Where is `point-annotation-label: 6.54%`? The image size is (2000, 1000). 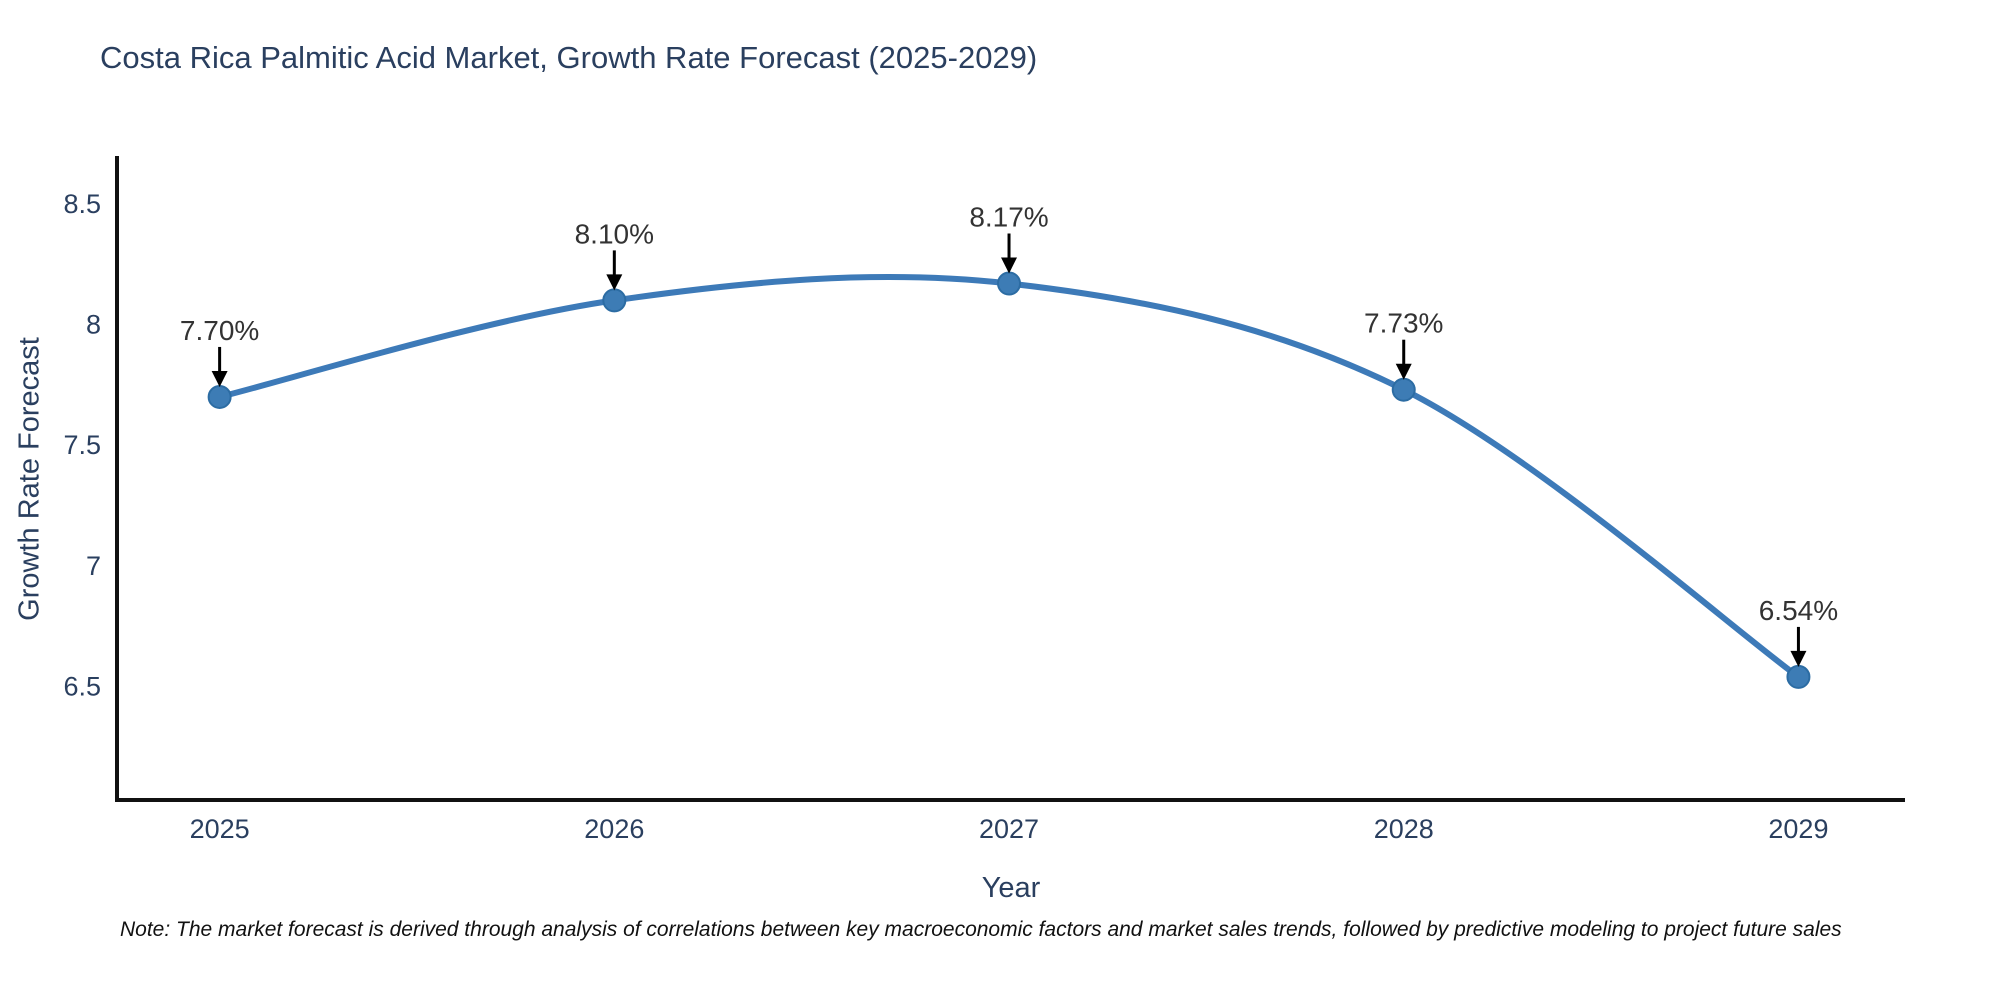 point-annotation-label: 6.54% is located at coordinates (1798, 610).